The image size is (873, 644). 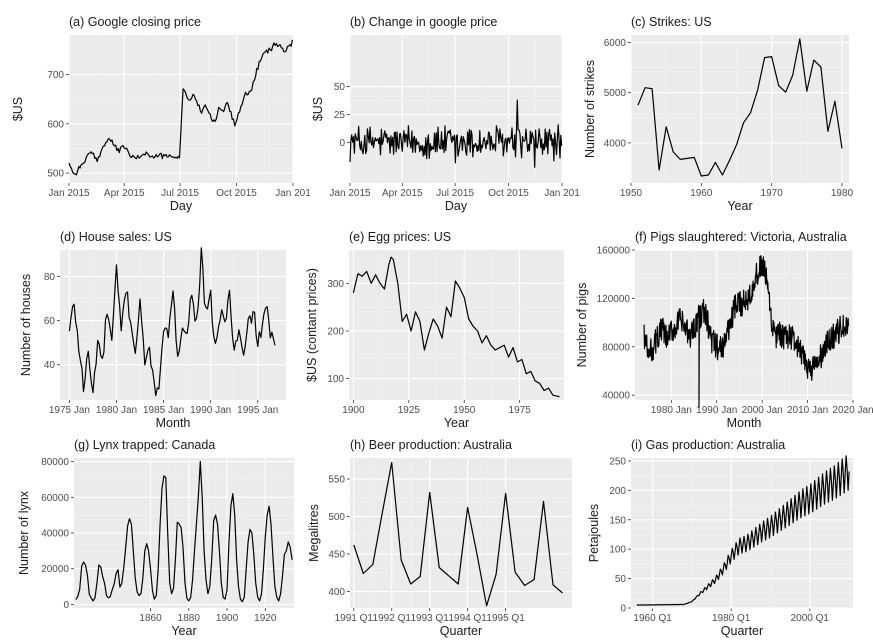 I want to click on y-axis-label: $US (contant prices), so click(x=312, y=325).